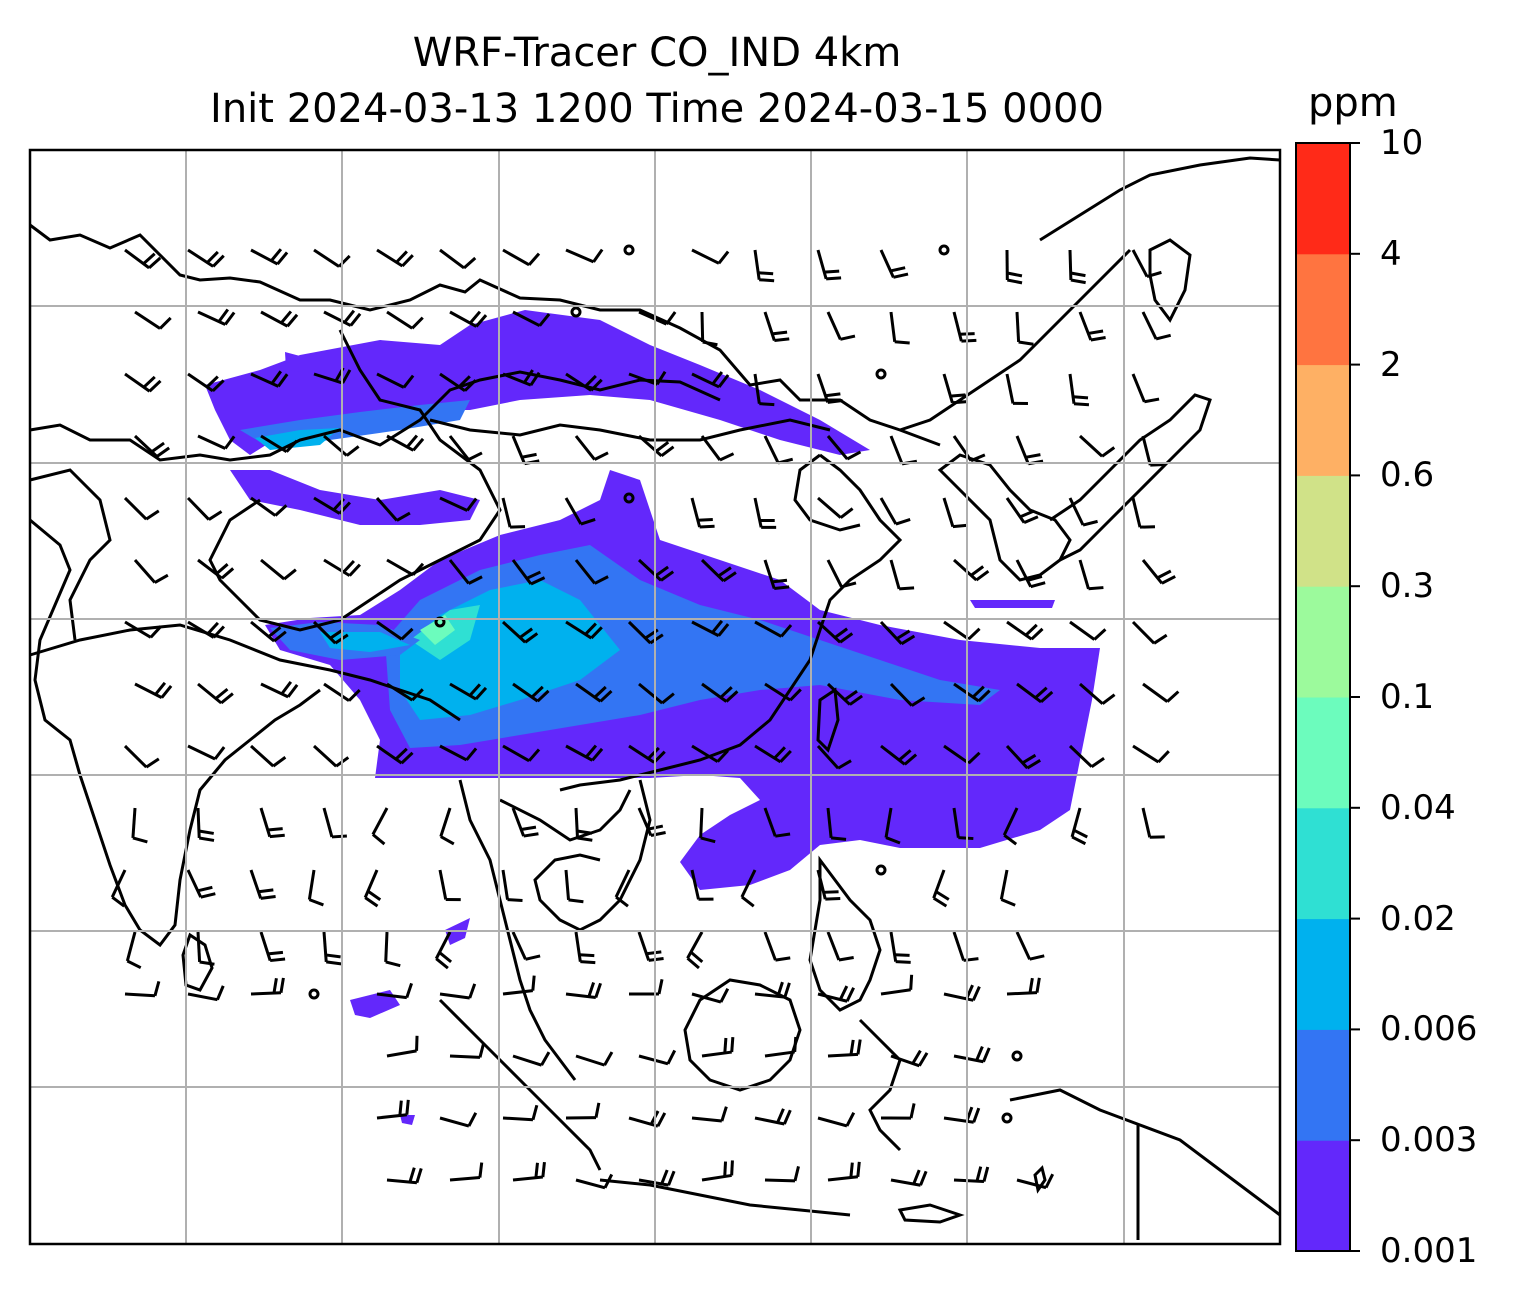  I want to click on coast-srilanka, so click(197, 962).